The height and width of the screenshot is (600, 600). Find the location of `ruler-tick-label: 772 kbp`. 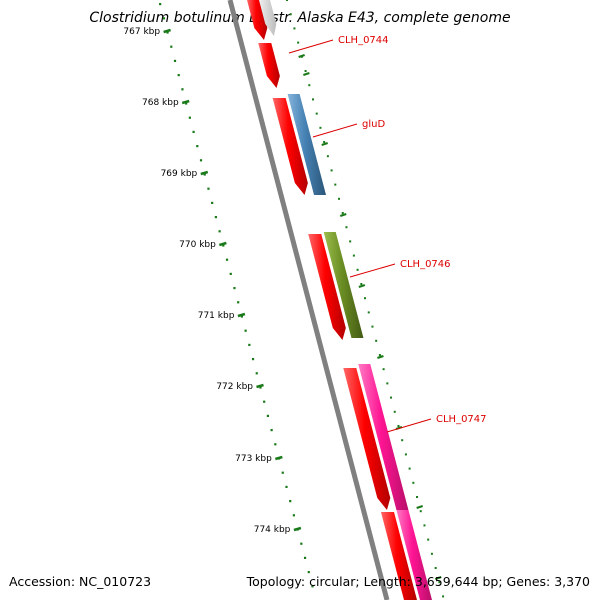

ruler-tick-label: 772 kbp is located at coordinates (234, 387).